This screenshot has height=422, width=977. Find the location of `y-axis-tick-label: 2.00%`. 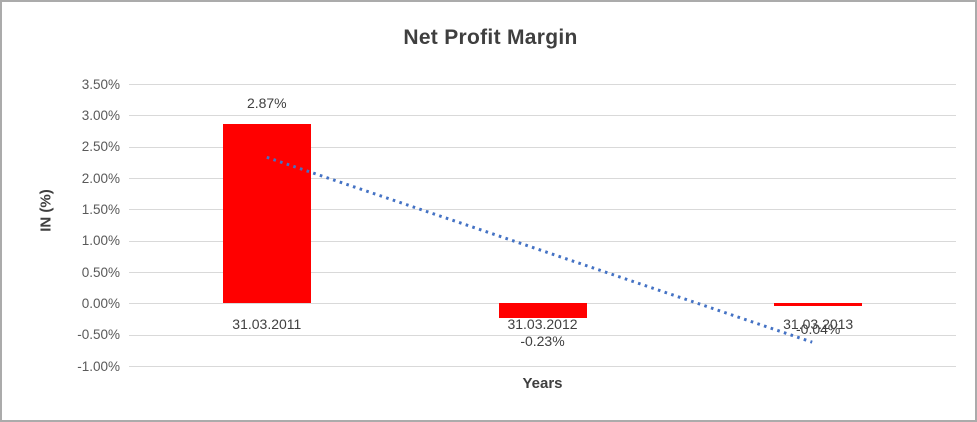

y-axis-tick-label: 2.00% is located at coordinates (100, 178).